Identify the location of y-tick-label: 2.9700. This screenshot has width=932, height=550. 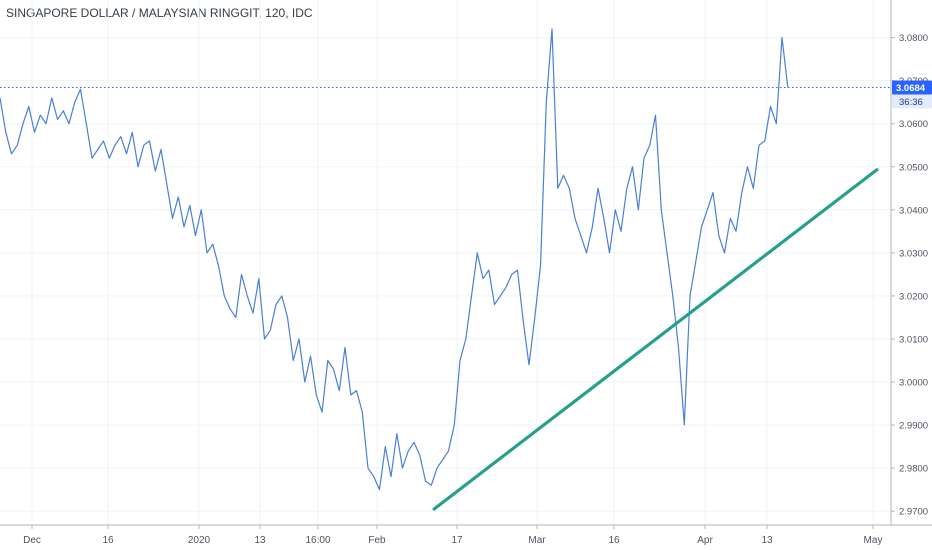
(913, 512).